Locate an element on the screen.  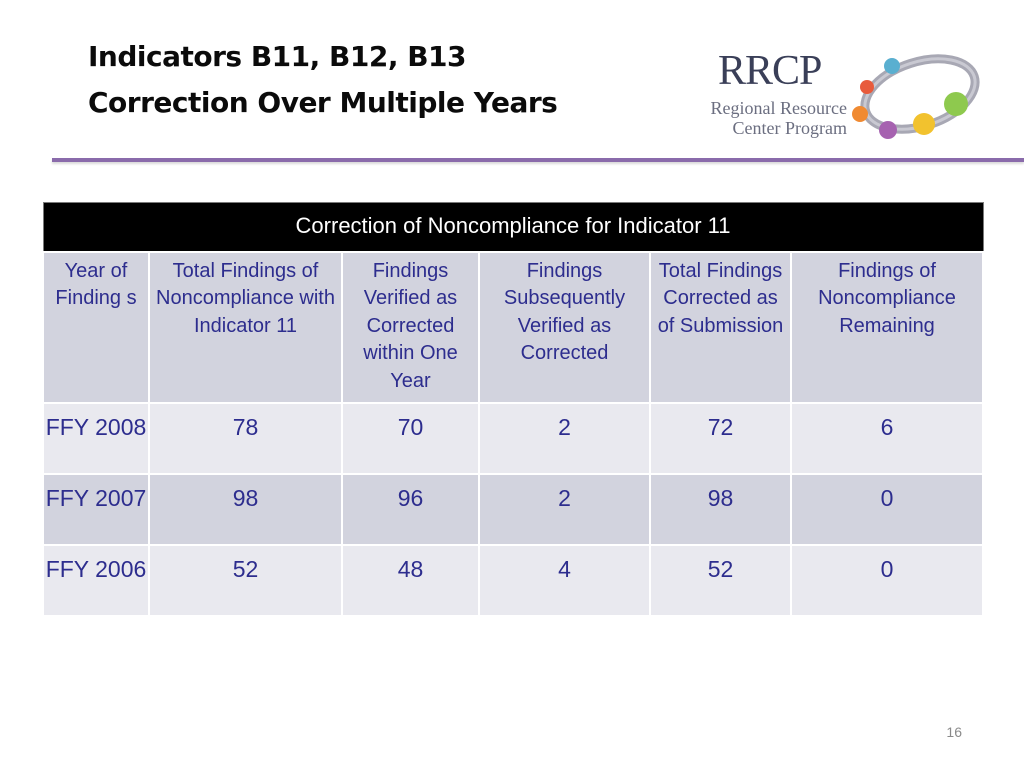
slide-title-line-2: Correction Over Multiple Years is located at coordinates (323, 102).